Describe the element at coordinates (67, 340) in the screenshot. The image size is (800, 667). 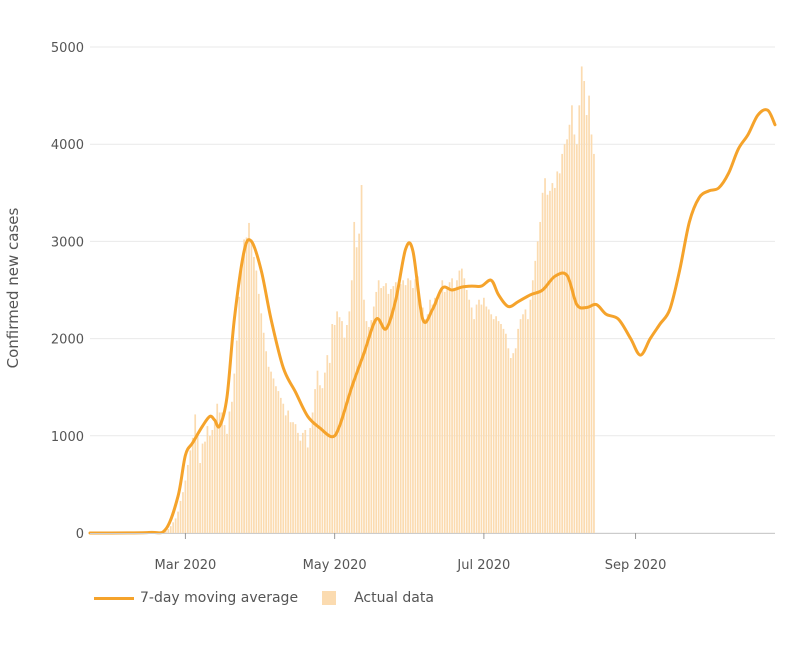
I see `y-tick-label: 2000` at that location.